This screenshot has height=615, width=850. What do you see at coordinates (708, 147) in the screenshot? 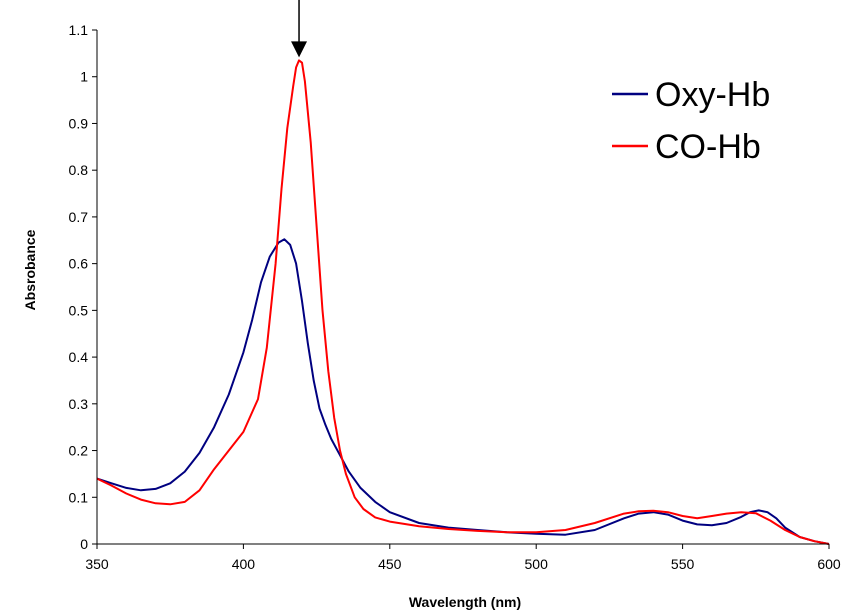
I see `legend-label-co-hb: CO-Hb` at bounding box center [708, 147].